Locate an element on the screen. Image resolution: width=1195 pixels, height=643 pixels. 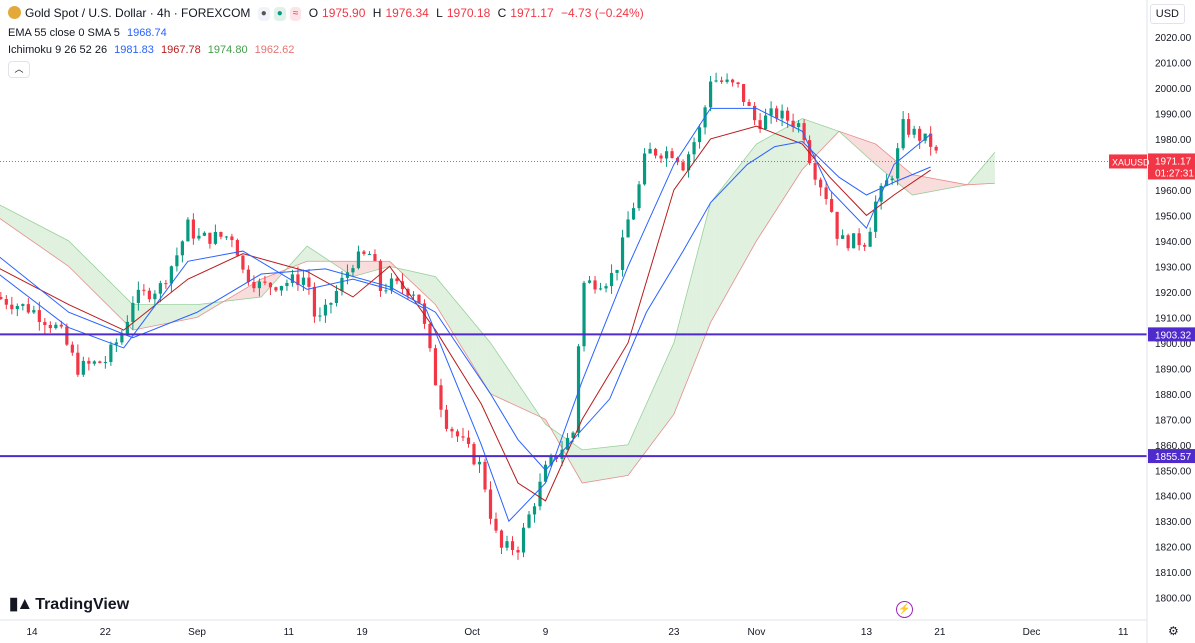
time-tick-label: Nov is located at coordinates (757, 632).